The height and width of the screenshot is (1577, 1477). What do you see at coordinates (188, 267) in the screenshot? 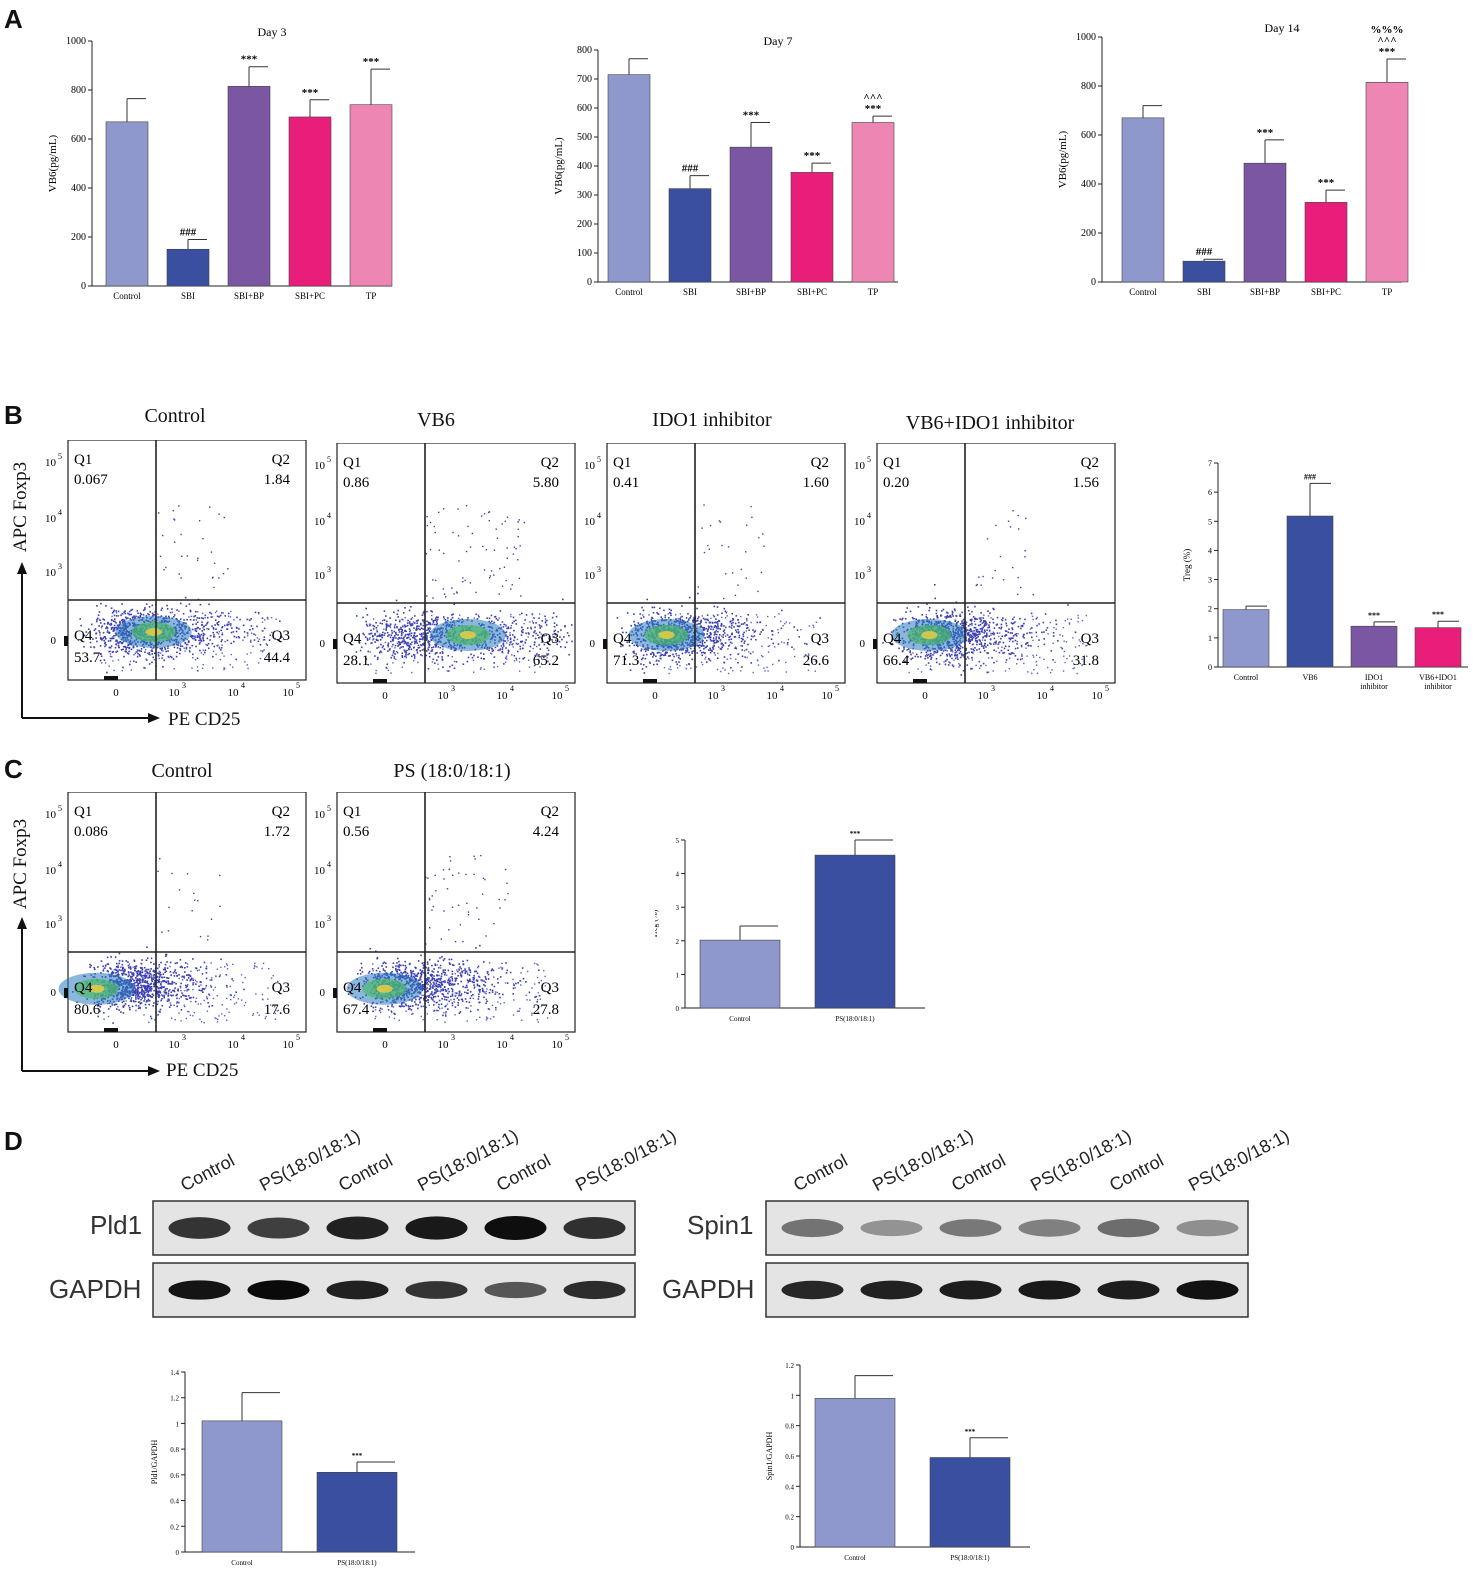
I see `bar` at bounding box center [188, 267].